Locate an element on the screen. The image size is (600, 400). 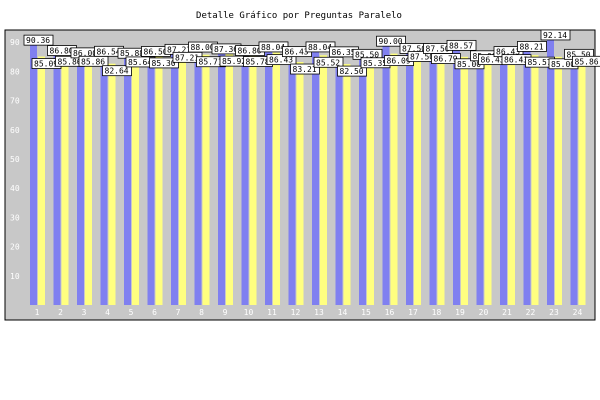
data-label: 92.14 is located at coordinates (555, 35).